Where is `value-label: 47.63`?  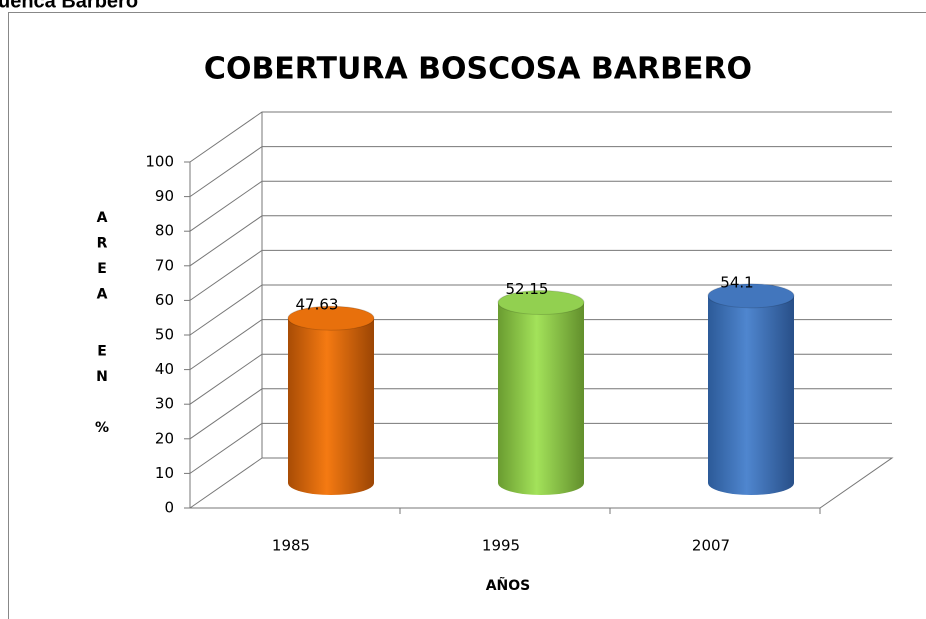
value-label: 47.63 is located at coordinates (317, 305).